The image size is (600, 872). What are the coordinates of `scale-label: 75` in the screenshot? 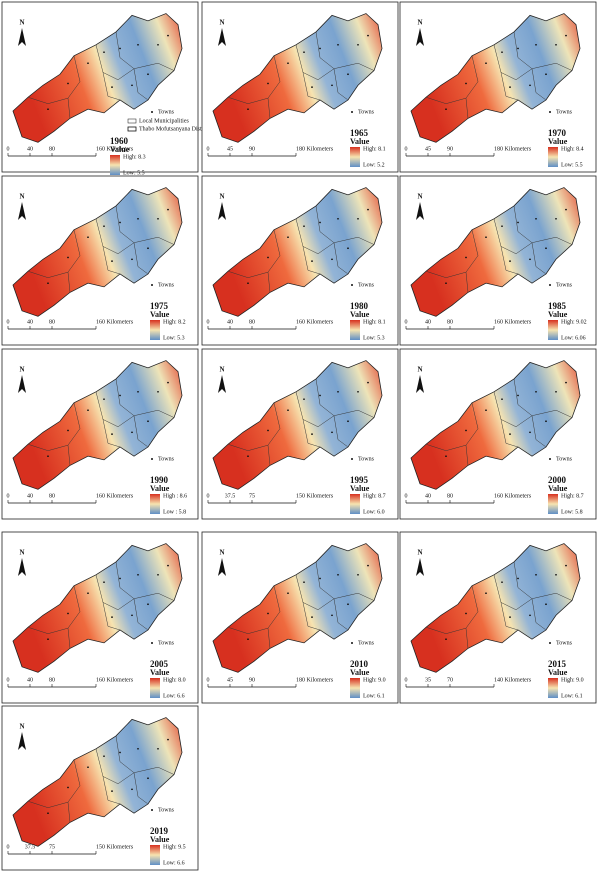 It's located at (52, 847).